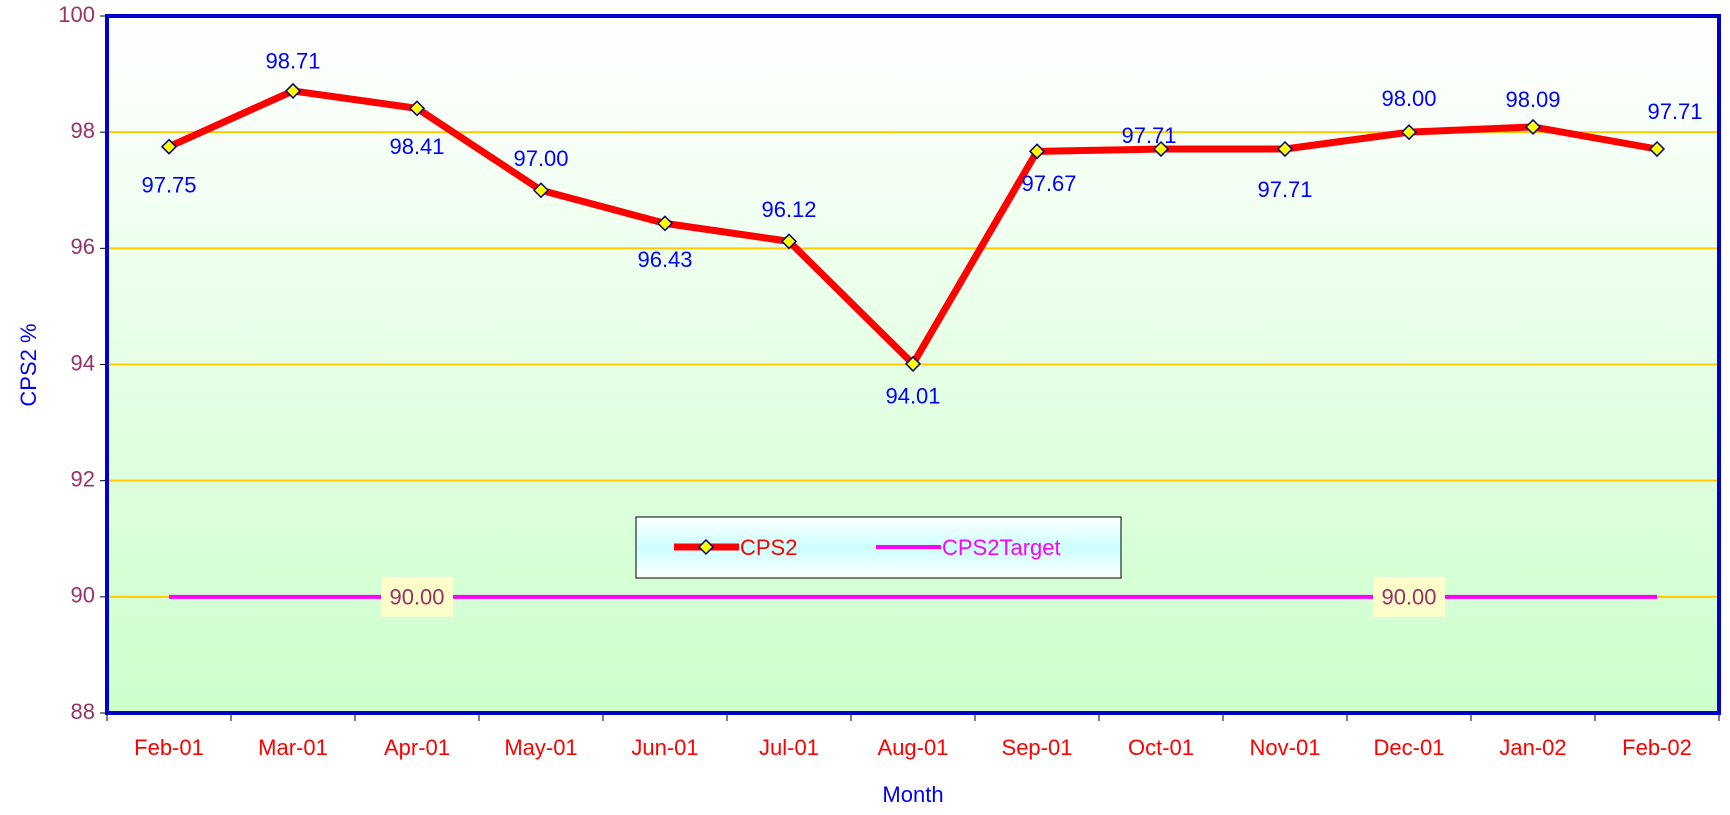 This screenshot has width=1730, height=815. I want to click on y-tick-label: 92, so click(83, 478).